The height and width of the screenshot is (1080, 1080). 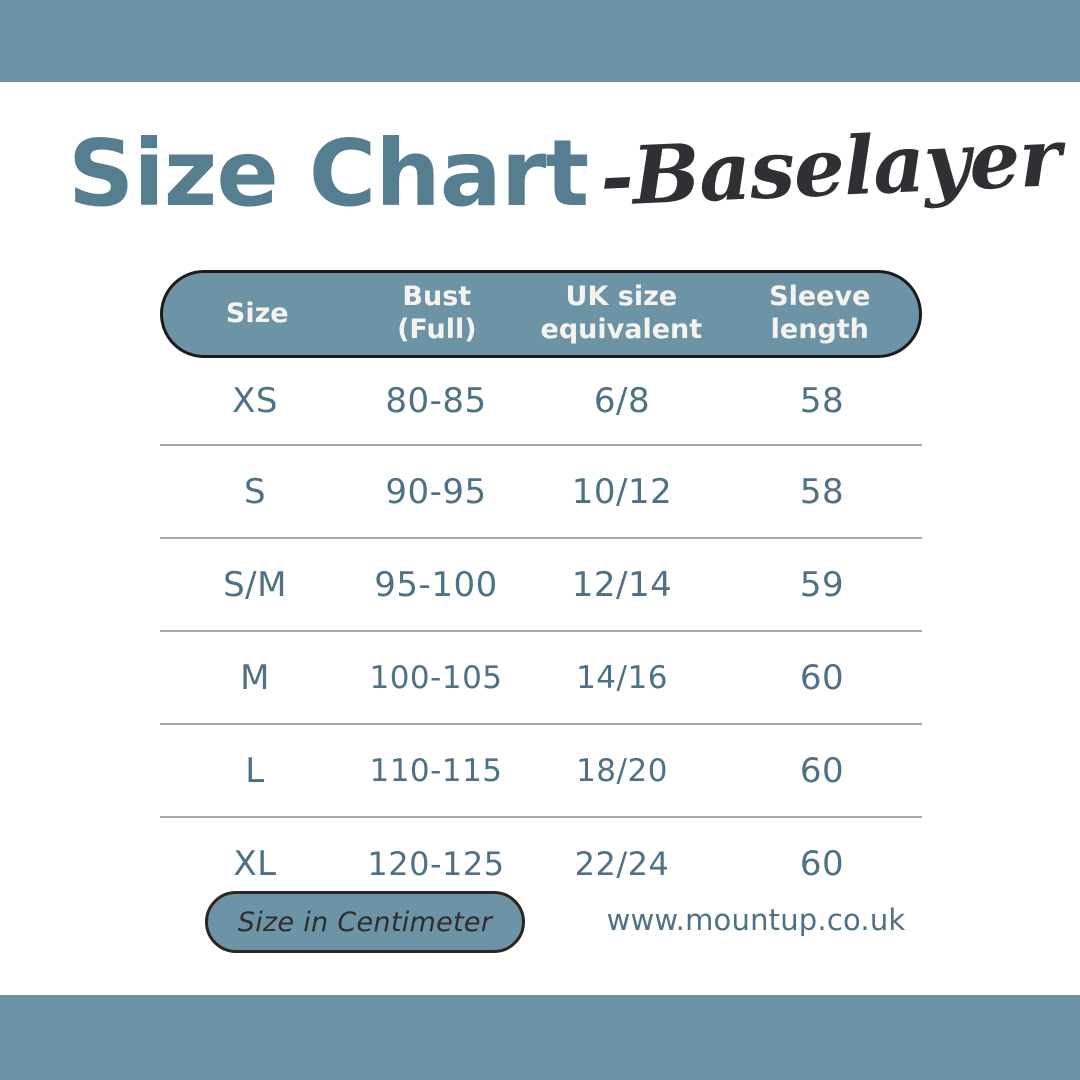 I want to click on cell-bust: 90-95, so click(x=436, y=491).